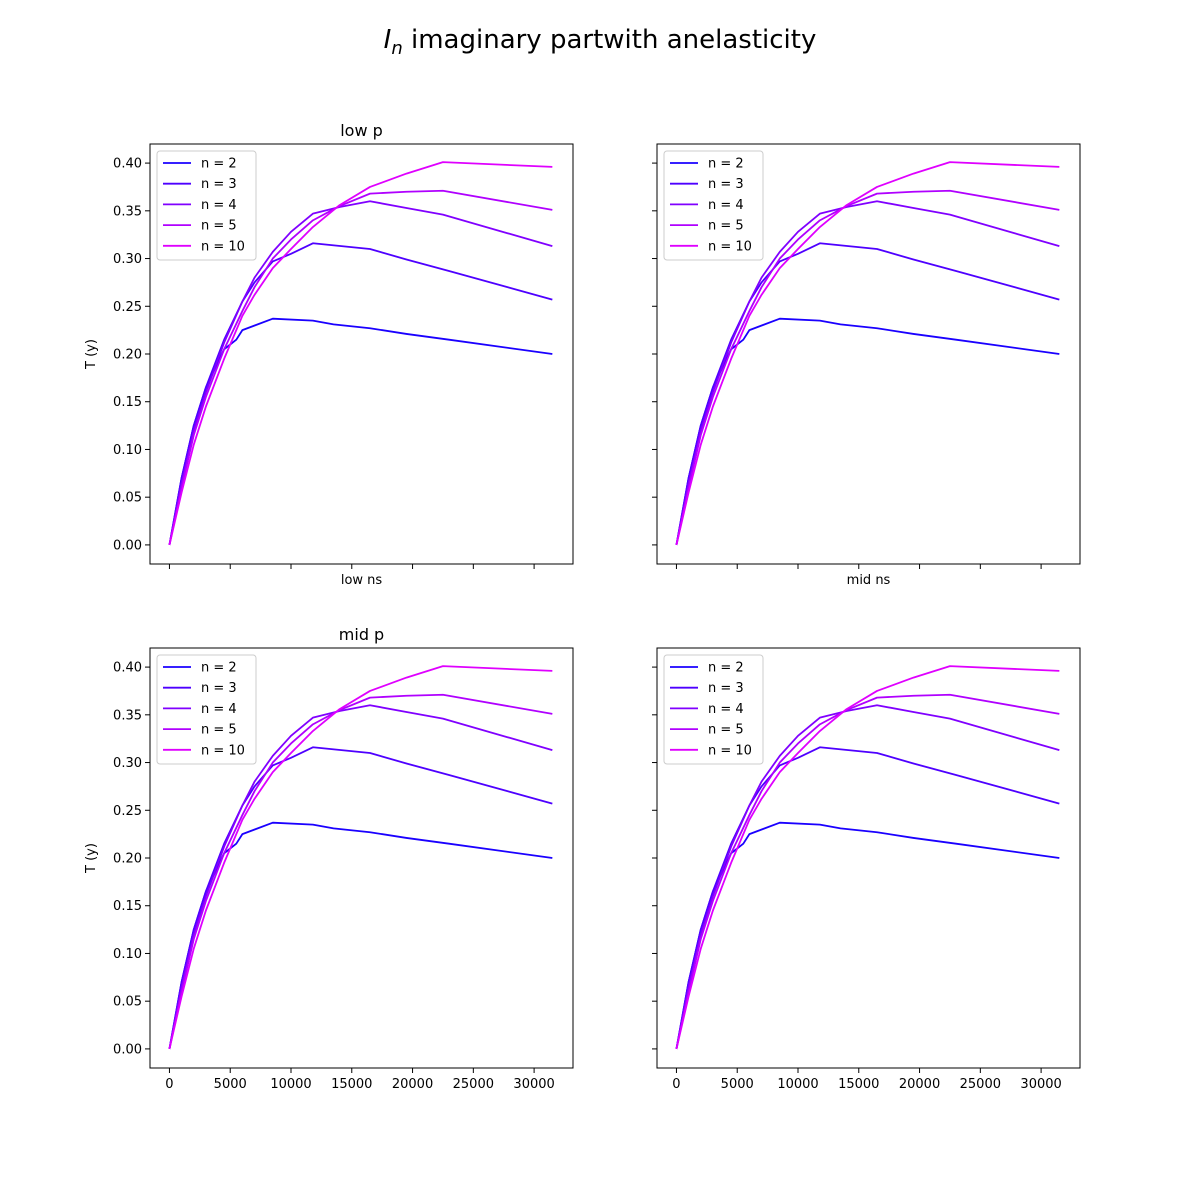 The width and height of the screenshot is (1200, 1200). Describe the element at coordinates (869, 580) in the screenshot. I see `x-axis-label: mid ns` at that location.